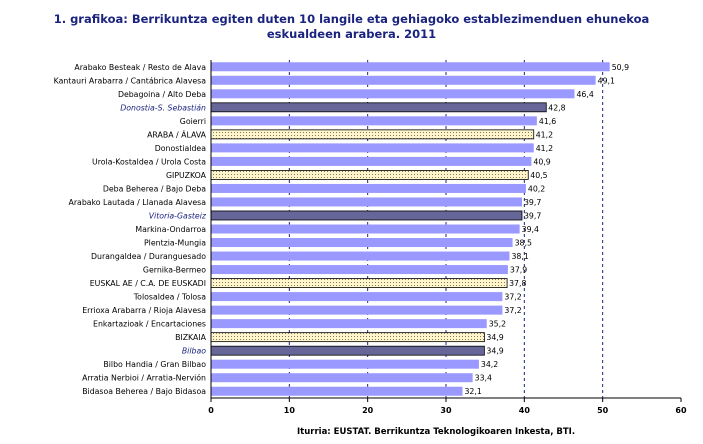 This screenshot has width=703, height=444. I want to click on category-label-11: Vitoria-Gasteiz, so click(178, 215).